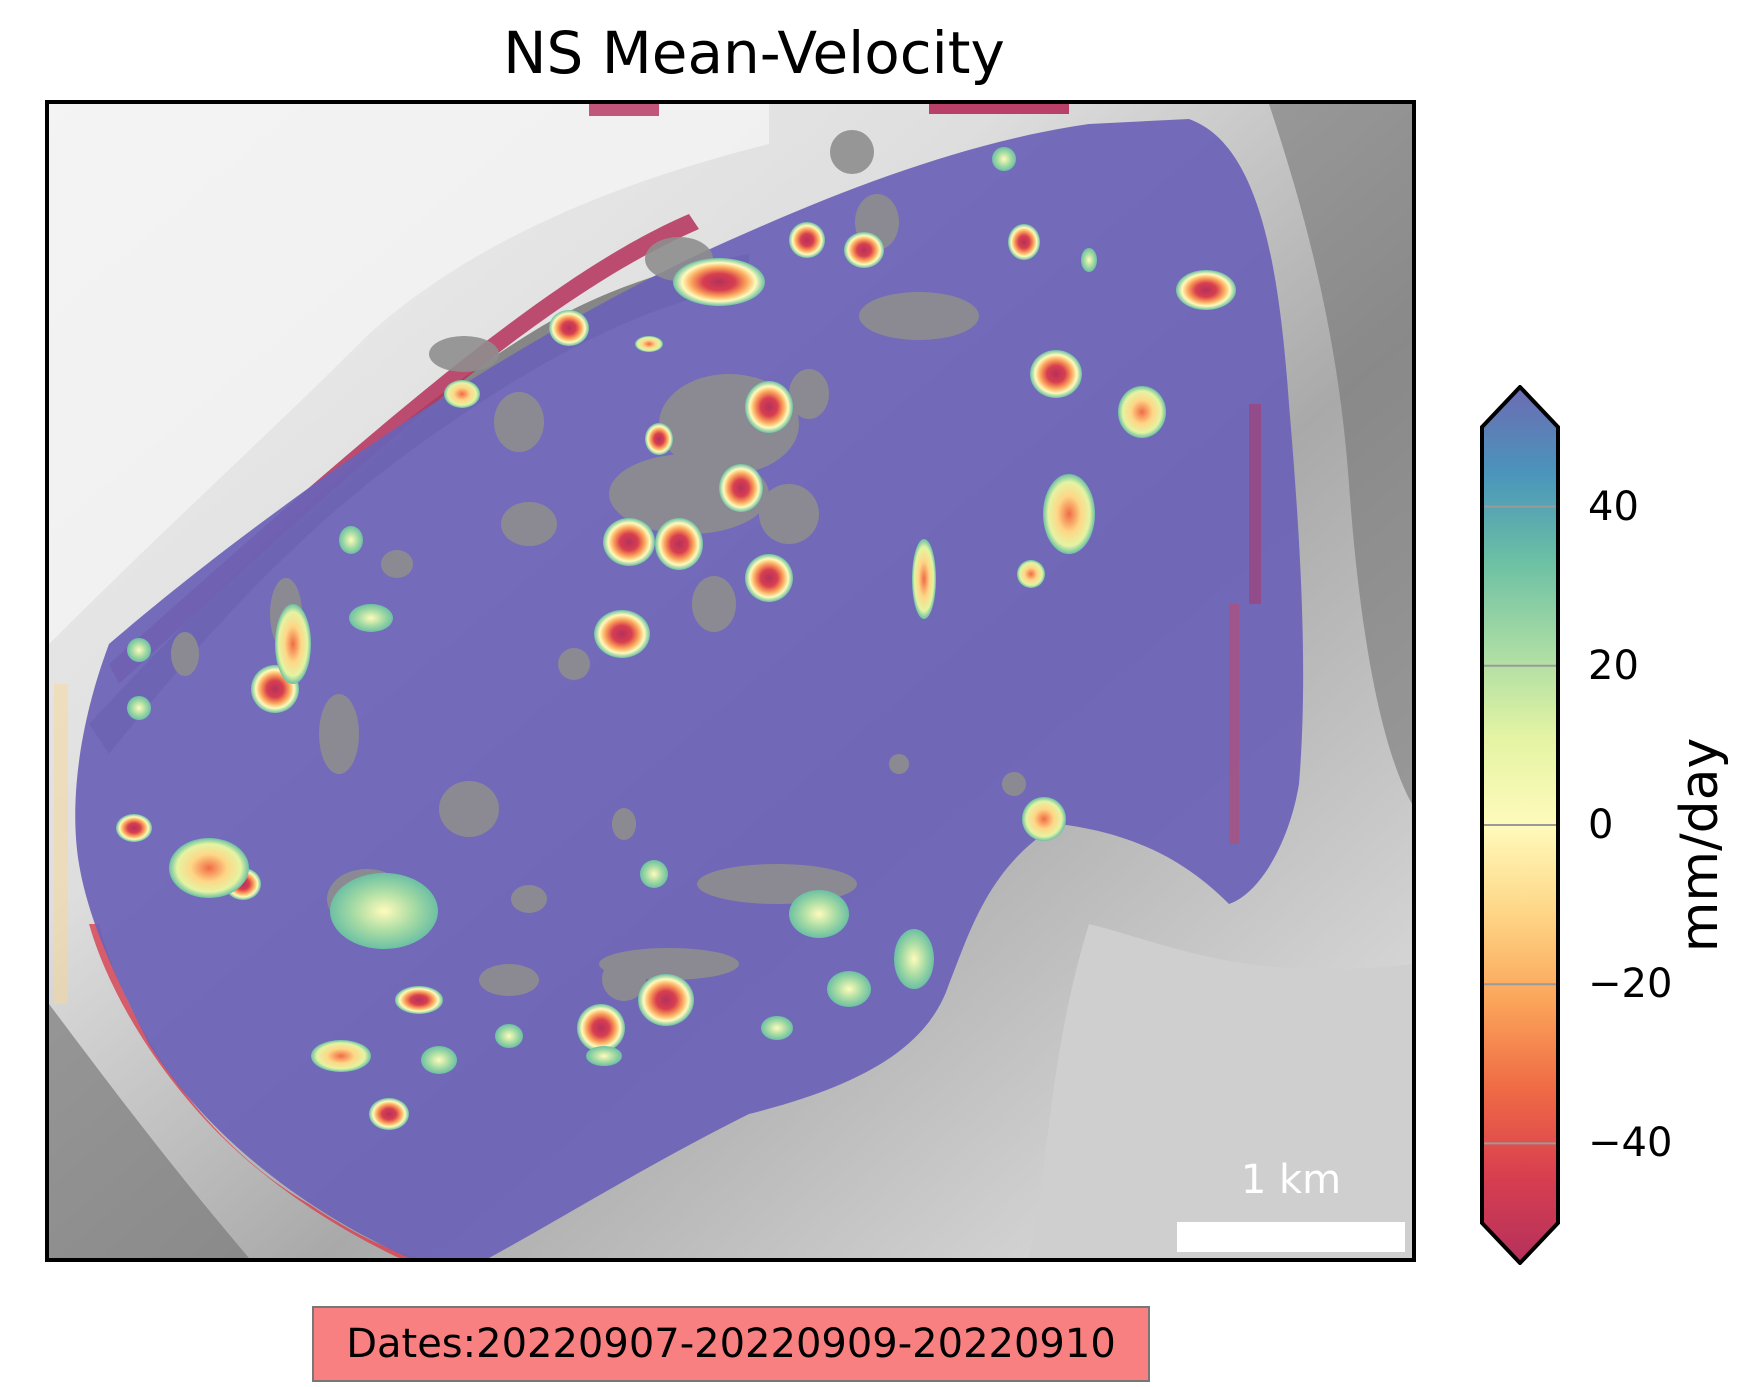  I want to click on colorbar-tick-label: 40, so click(1613, 506).